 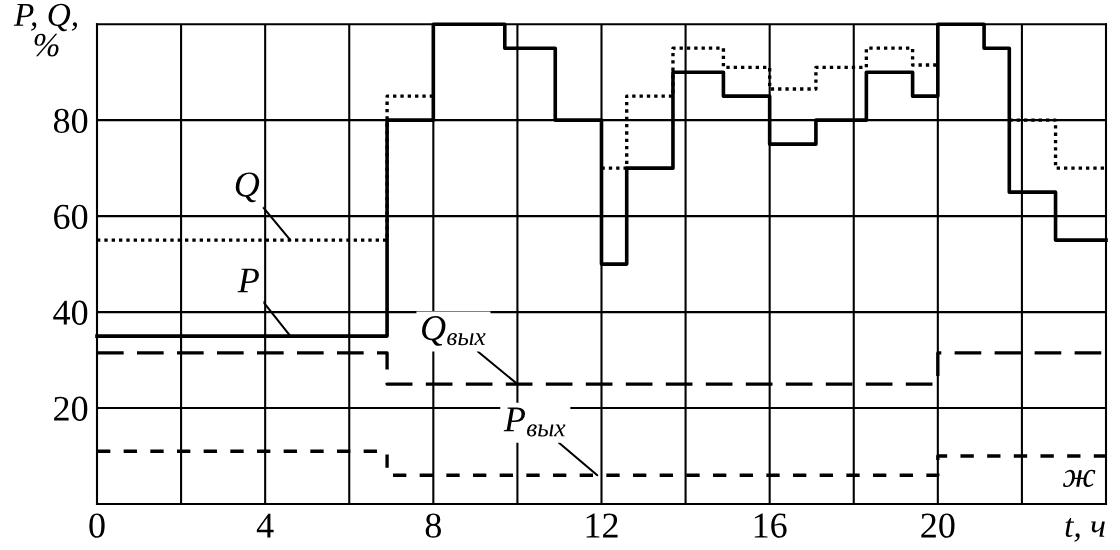 What do you see at coordinates (71, 217) in the screenshot?
I see `y-tick-label: 60` at bounding box center [71, 217].